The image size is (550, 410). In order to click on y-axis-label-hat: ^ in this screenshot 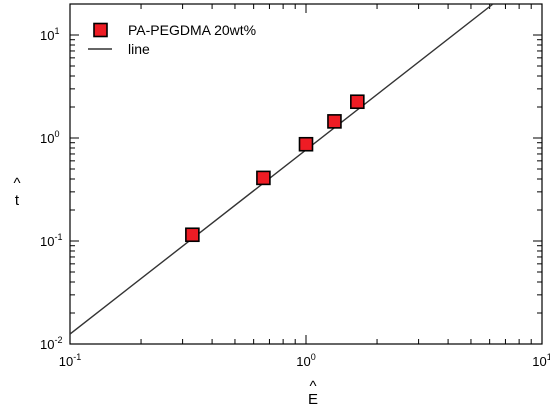, I will do `click(16, 183)`.